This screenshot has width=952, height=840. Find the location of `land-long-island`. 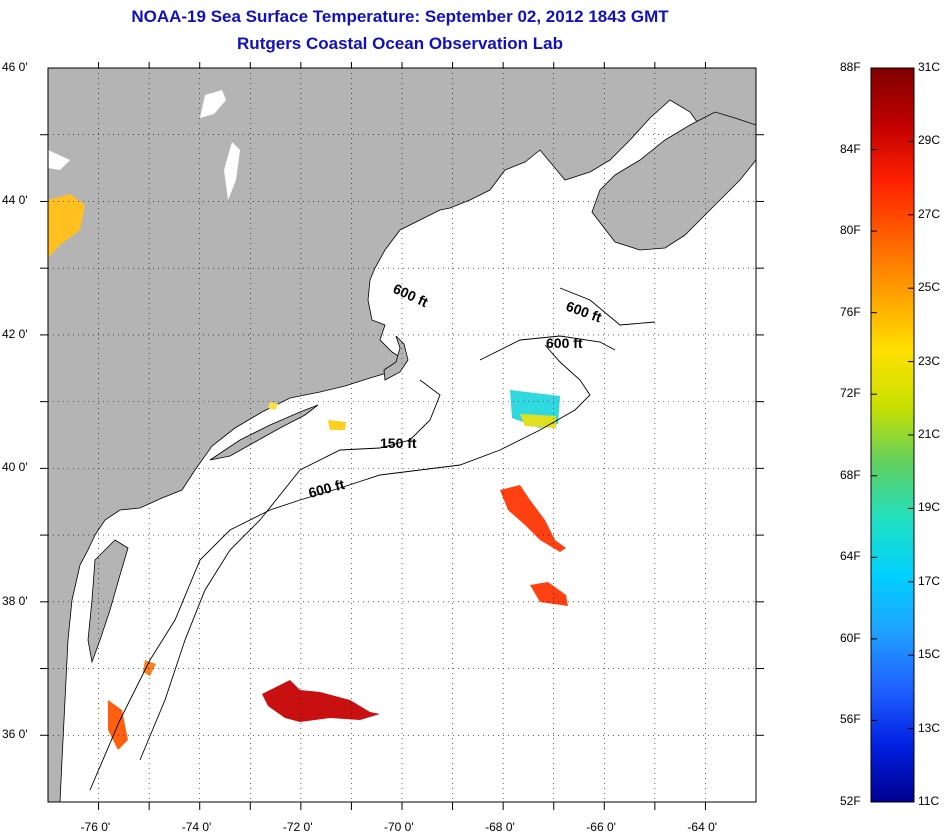

land-long-island is located at coordinates (264, 432).